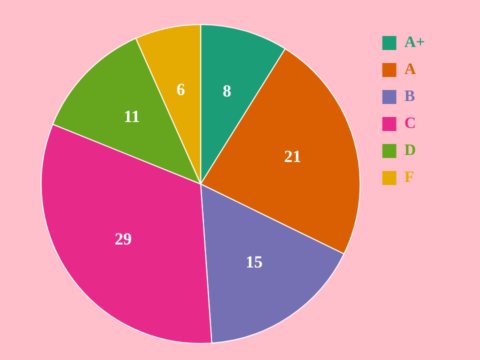 The height and width of the screenshot is (360, 480). Describe the element at coordinates (227, 90) in the screenshot. I see `data-label: 8` at that location.